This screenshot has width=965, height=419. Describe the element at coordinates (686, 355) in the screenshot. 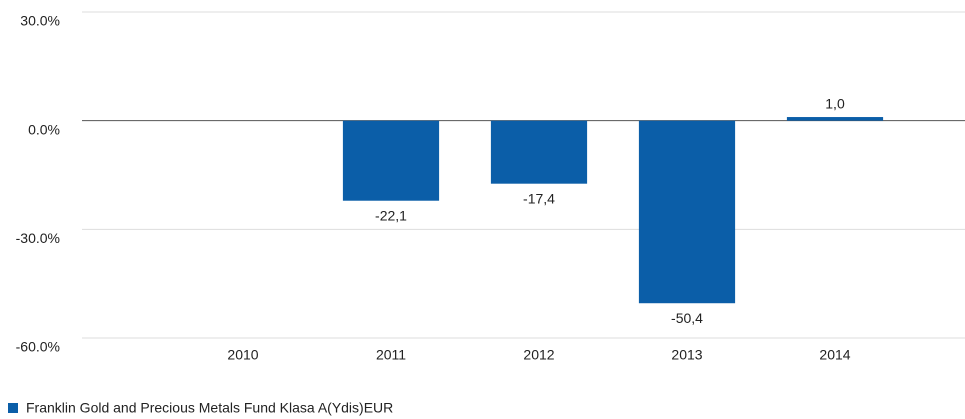

I see `x-tick-label: 2013` at that location.